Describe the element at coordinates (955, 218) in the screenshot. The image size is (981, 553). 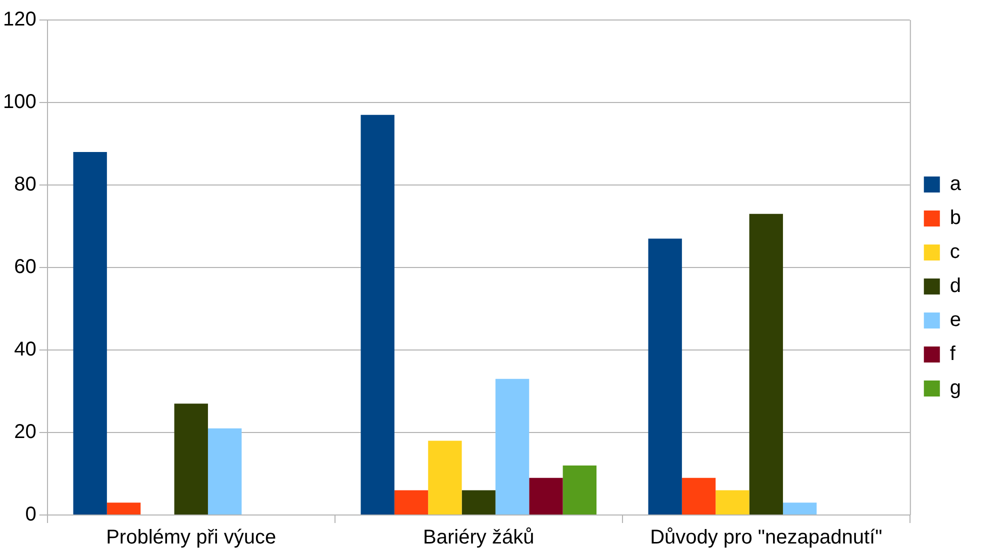
I see `legend-label: b` at that location.